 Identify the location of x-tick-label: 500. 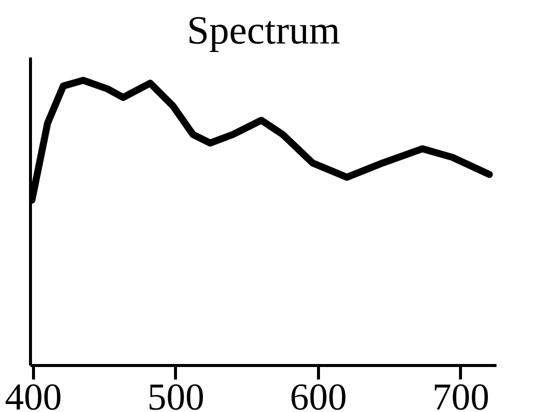
(175, 394).